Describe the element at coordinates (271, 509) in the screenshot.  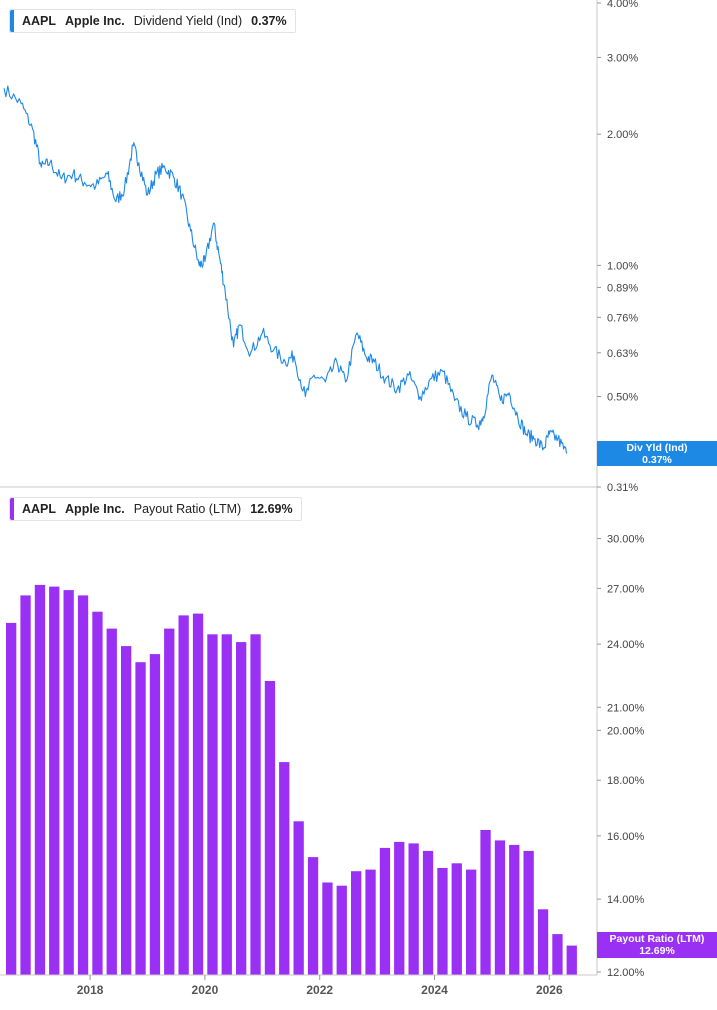
I see `legend-series-value: 12.69%` at that location.